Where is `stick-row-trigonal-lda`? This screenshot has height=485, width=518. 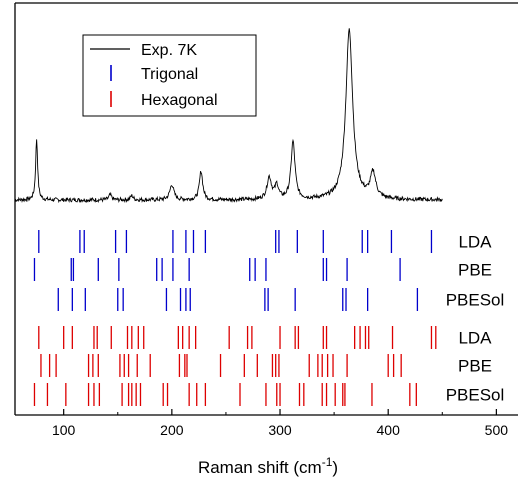
stick-row-trigonal-lda is located at coordinates (235, 241).